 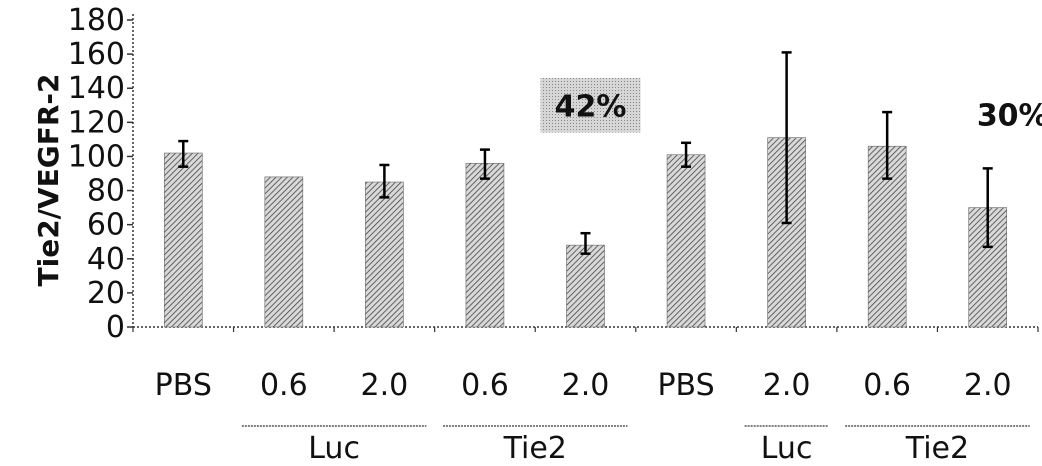 I want to click on y-tick-label: 140, so click(x=96, y=88).